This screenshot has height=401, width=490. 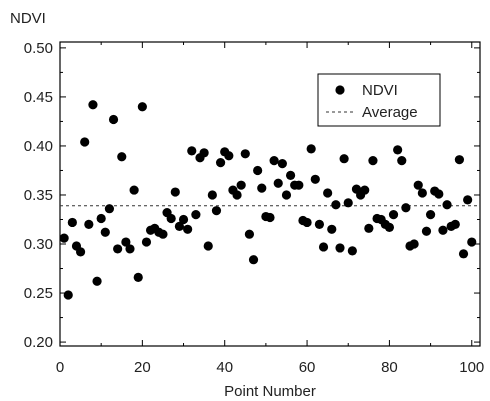 What do you see at coordinates (270, 391) in the screenshot?
I see `x-axis-title: Point Number` at bounding box center [270, 391].